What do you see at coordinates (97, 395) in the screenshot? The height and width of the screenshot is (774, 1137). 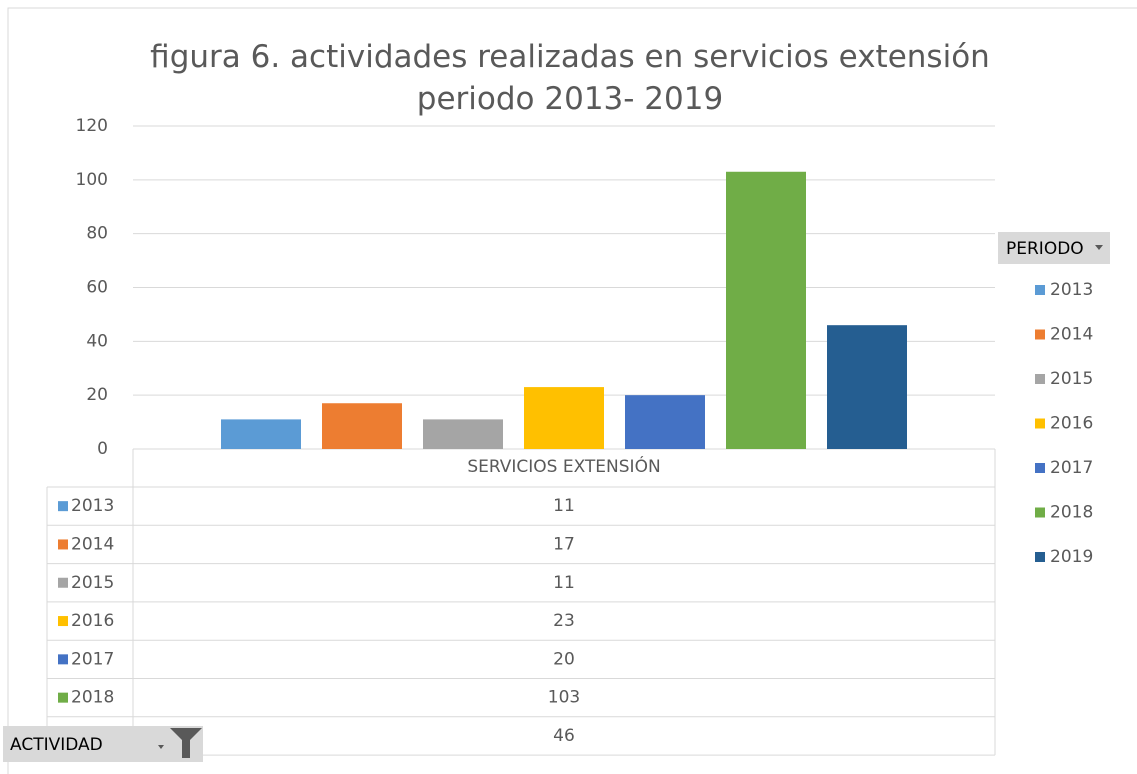 I see `y-tick-label: 20` at bounding box center [97, 395].